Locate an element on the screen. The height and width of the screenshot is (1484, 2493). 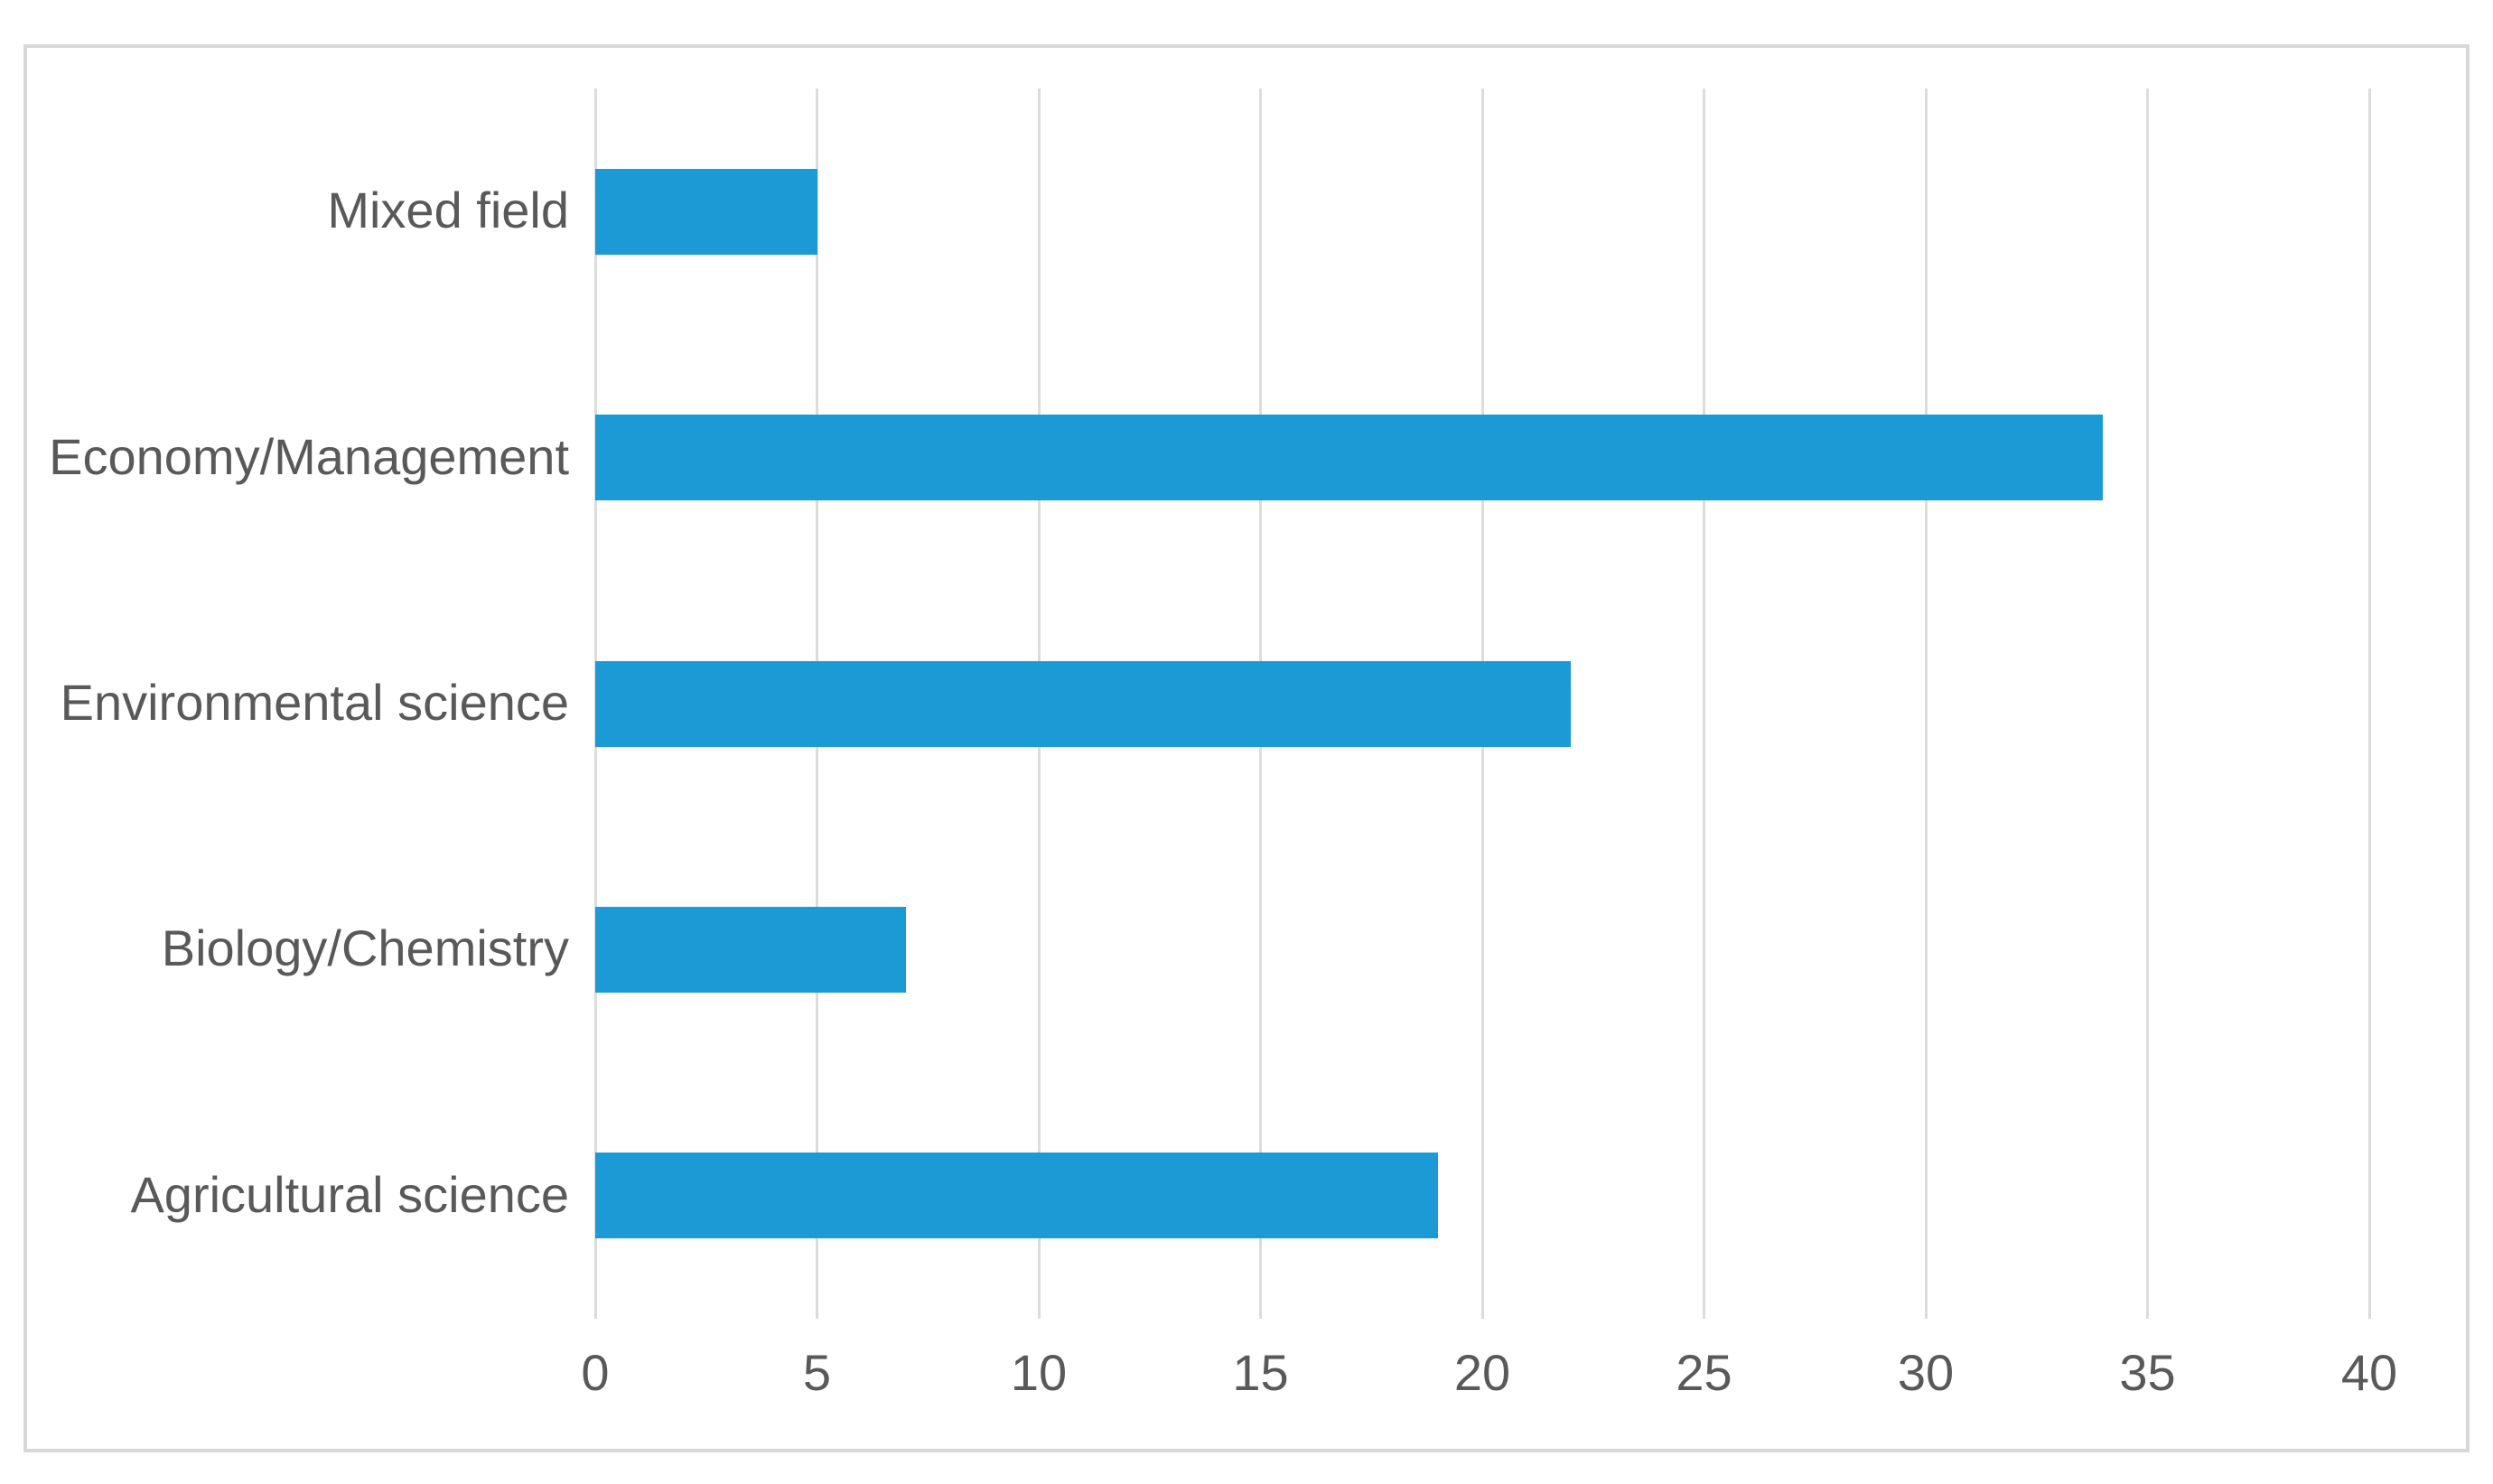
x-tick-label: 20 is located at coordinates (1482, 1372).